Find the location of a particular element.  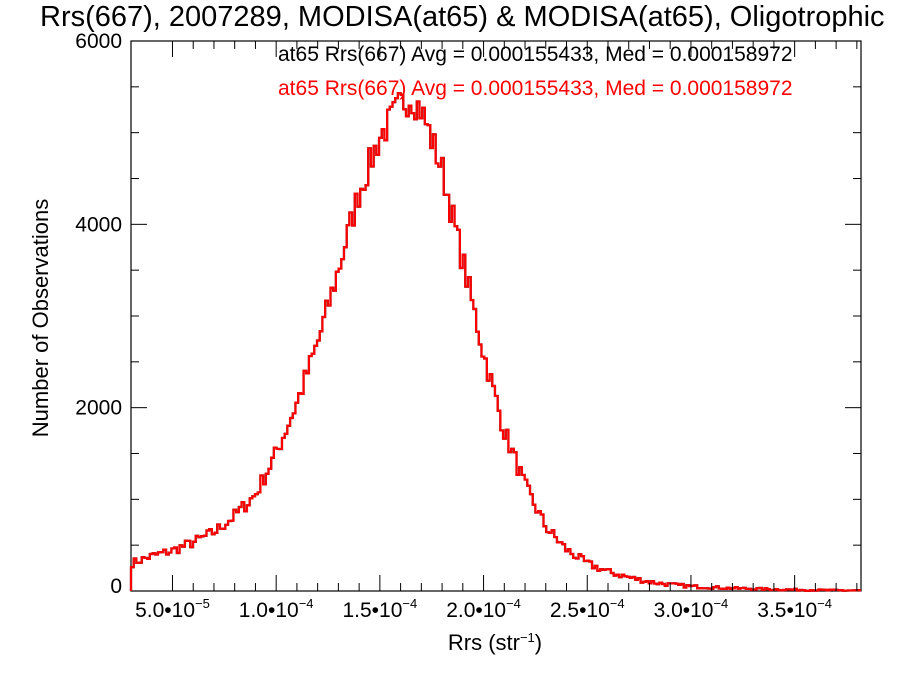

x-tick-label: 2.5•10−4 is located at coordinates (587, 609).